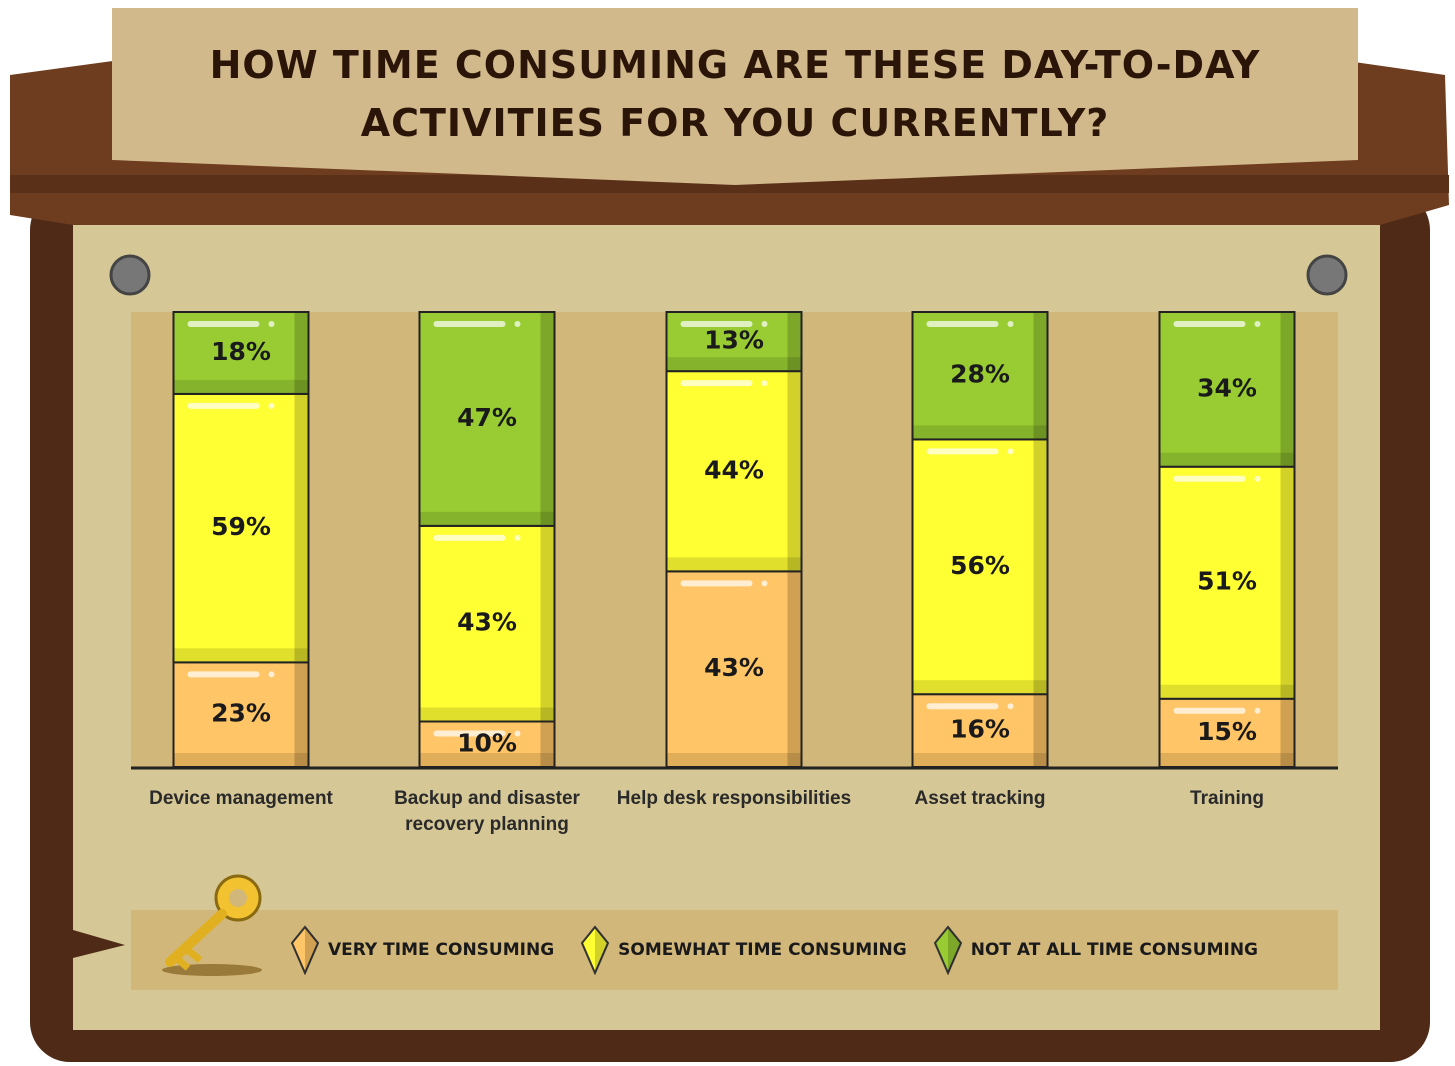 The height and width of the screenshot is (1066, 1455). I want to click on legend-label: Very time consuming, so click(441, 950).